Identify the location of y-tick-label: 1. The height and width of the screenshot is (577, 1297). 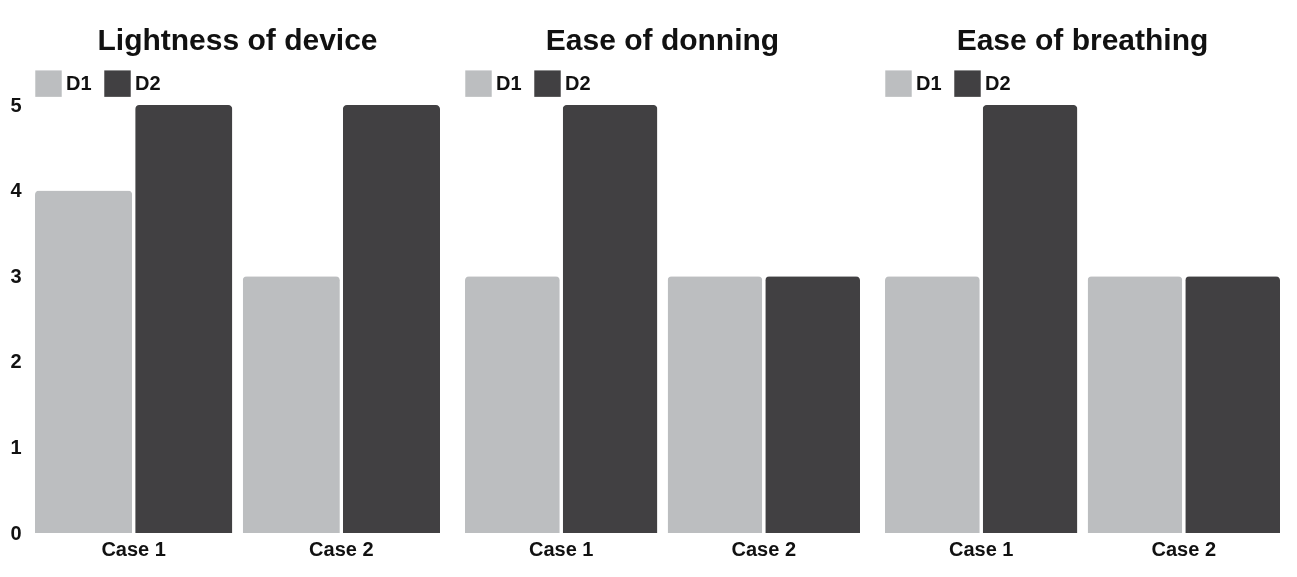
(16, 446).